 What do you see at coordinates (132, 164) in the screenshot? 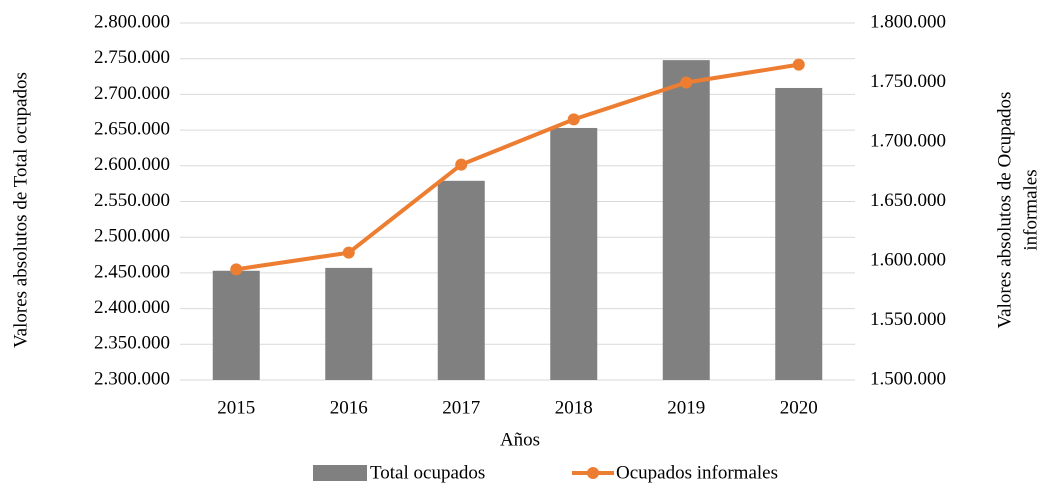
I see `y-tick-label: 2.600.000` at bounding box center [132, 164].